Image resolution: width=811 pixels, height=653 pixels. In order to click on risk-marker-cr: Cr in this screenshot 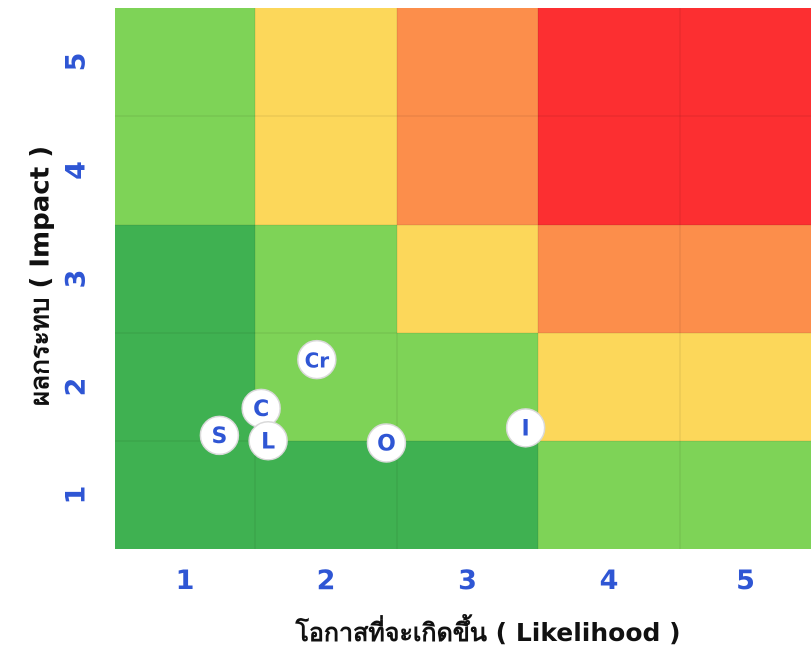, I will do `click(317, 359)`.